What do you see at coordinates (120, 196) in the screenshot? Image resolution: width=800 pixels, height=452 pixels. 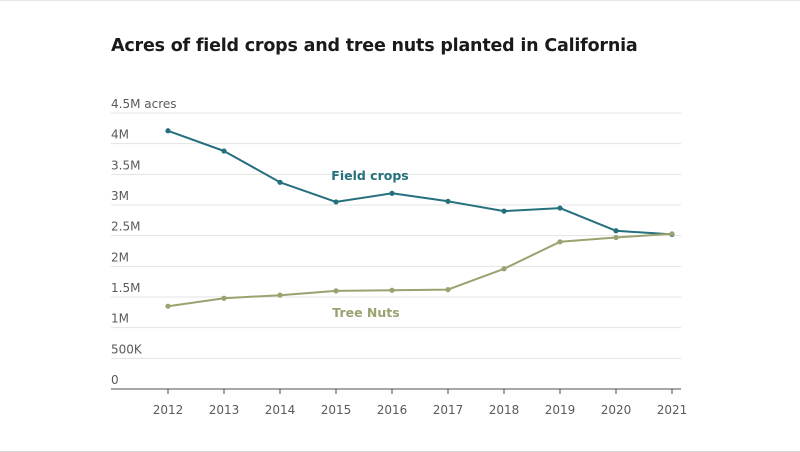 I see `y-tick-label: 3M` at bounding box center [120, 196].